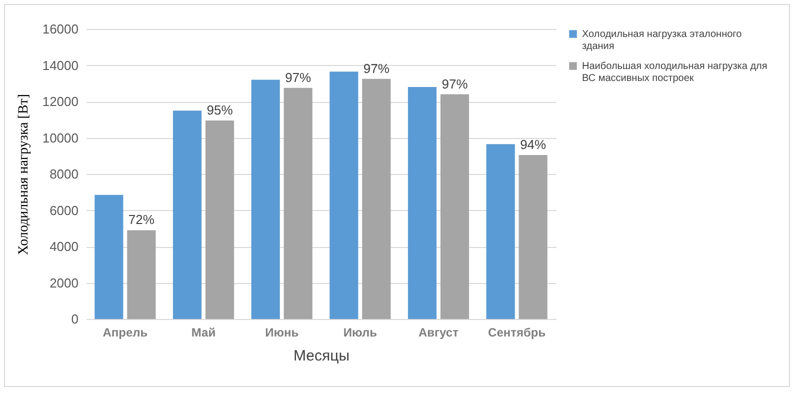 This screenshot has width=798, height=395. I want to click on x-tick-label: Сентябрь, so click(517, 333).